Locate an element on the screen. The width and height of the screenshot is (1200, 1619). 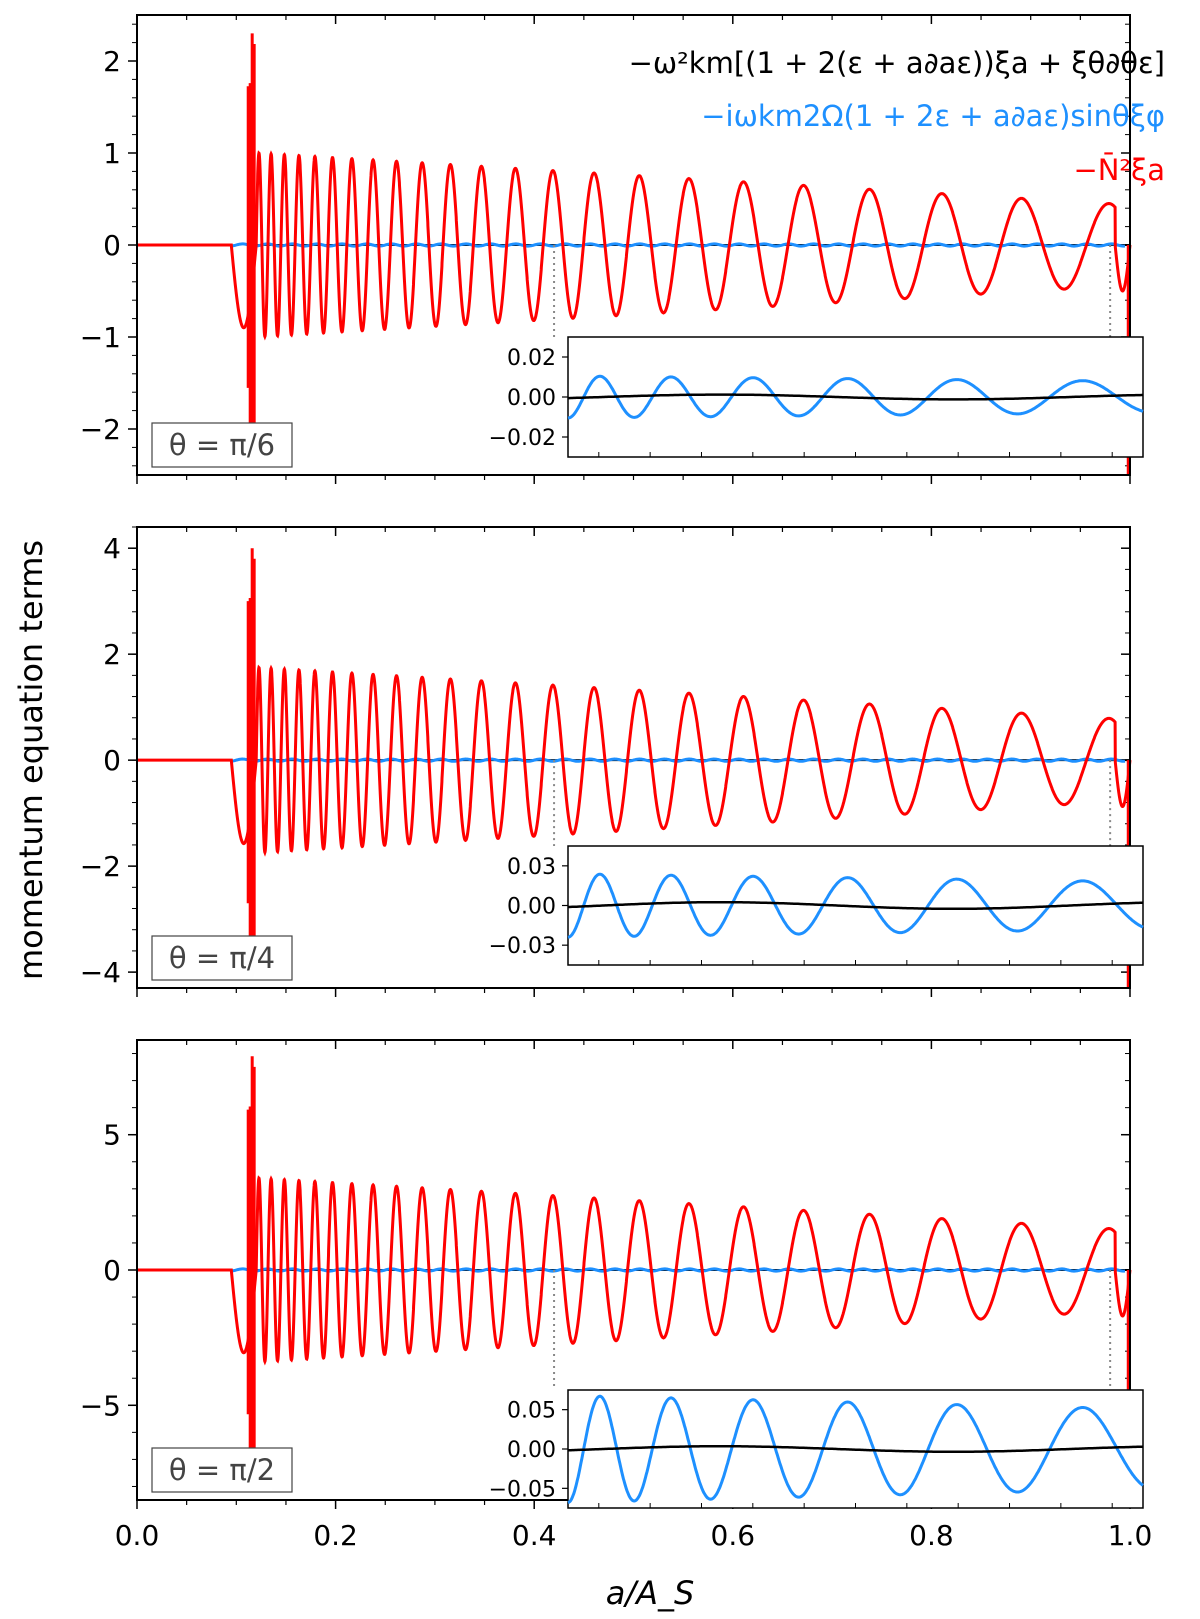
theta-label-text: θ = π/4 is located at coordinates (222, 958).